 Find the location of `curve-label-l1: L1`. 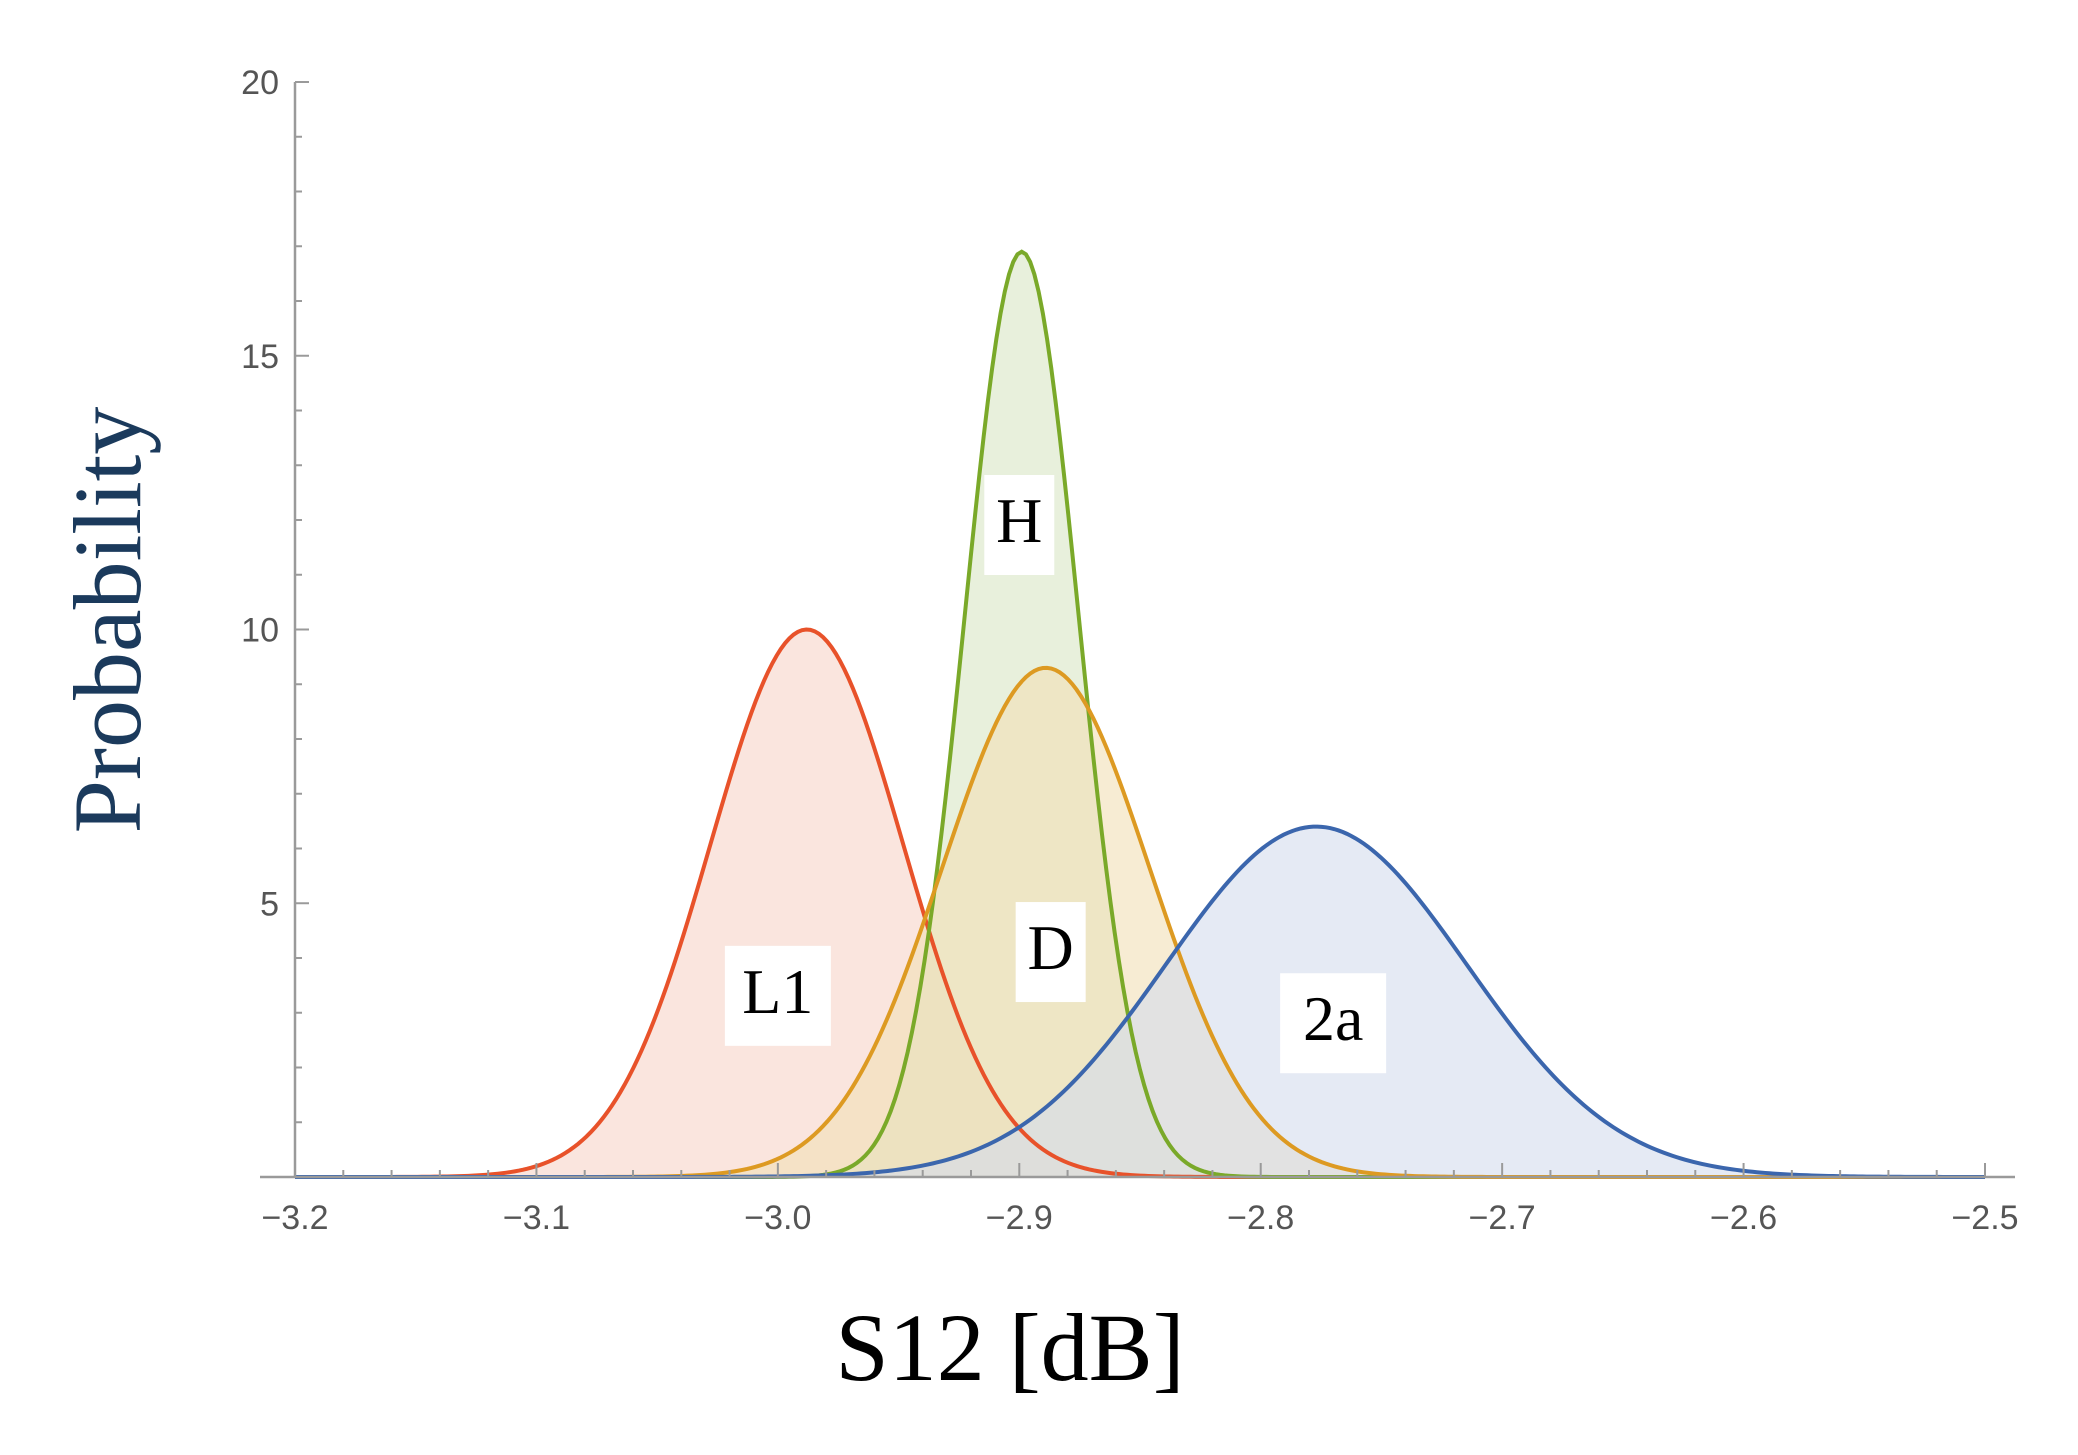

curve-label-l1: L1 is located at coordinates (777, 995).